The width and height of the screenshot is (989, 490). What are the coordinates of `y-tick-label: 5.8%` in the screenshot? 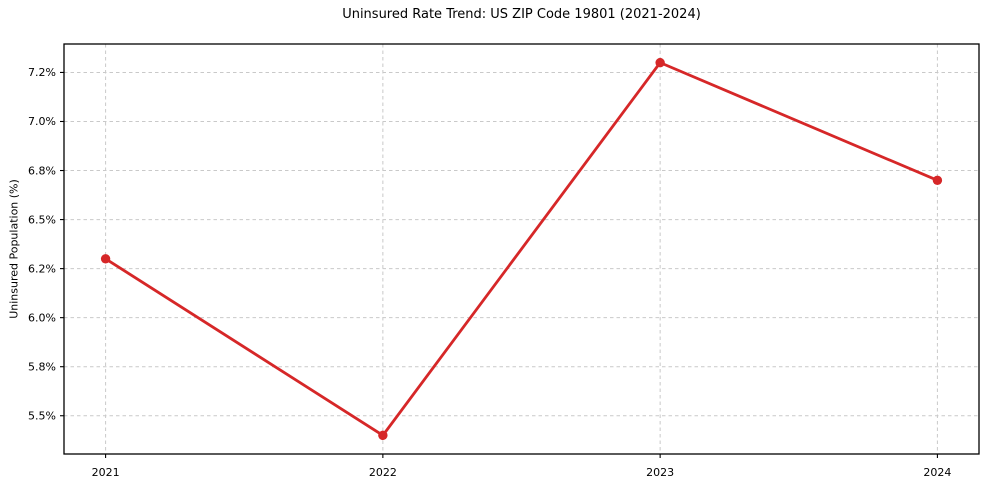 It's located at (42, 366).